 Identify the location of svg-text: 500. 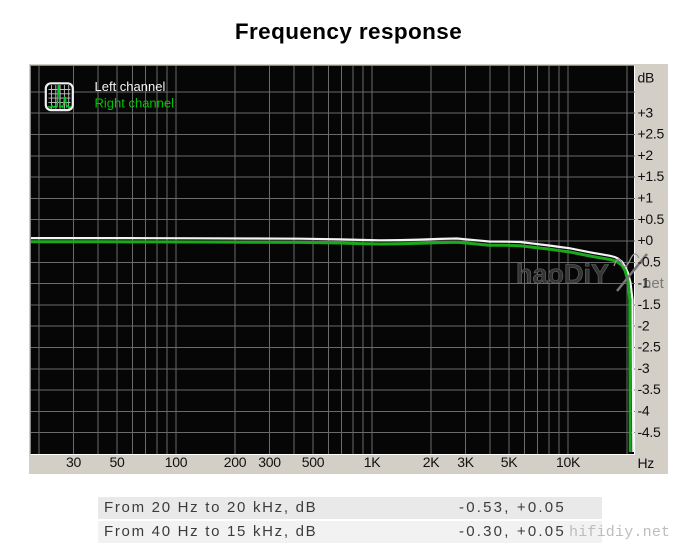
(313, 462).